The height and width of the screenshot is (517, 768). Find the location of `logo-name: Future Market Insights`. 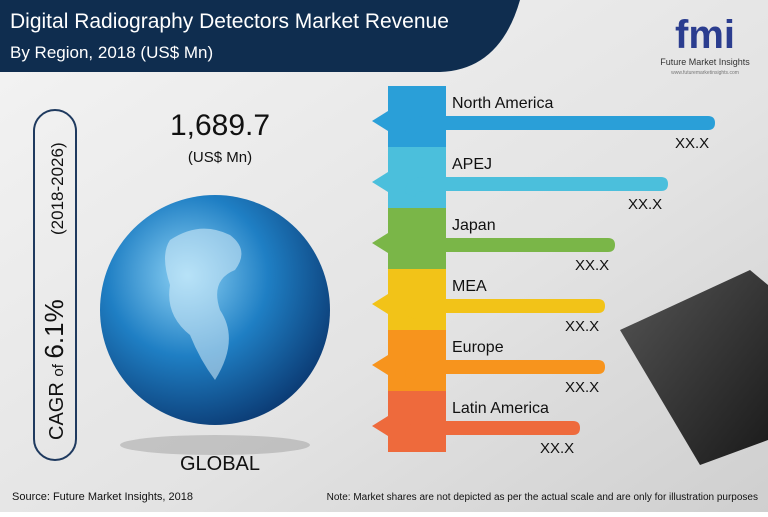

logo-name: Future Market Insights is located at coordinates (705, 62).